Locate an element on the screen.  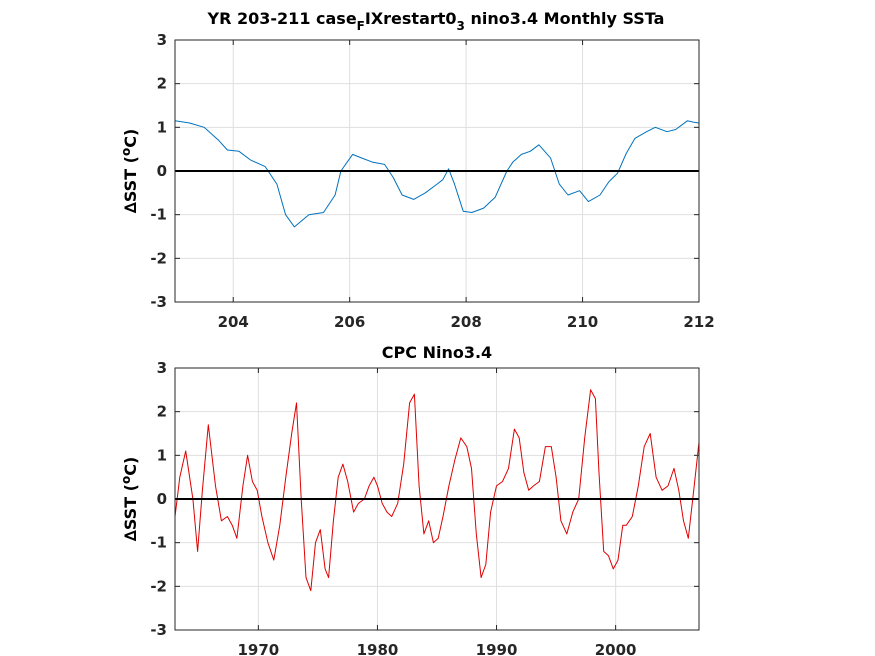
title-part: YR 203-211 case is located at coordinates (282, 18).